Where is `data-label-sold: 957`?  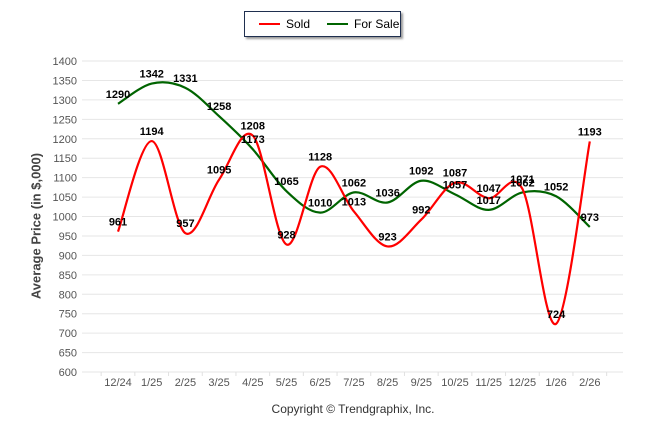 data-label-sold: 957 is located at coordinates (185, 224).